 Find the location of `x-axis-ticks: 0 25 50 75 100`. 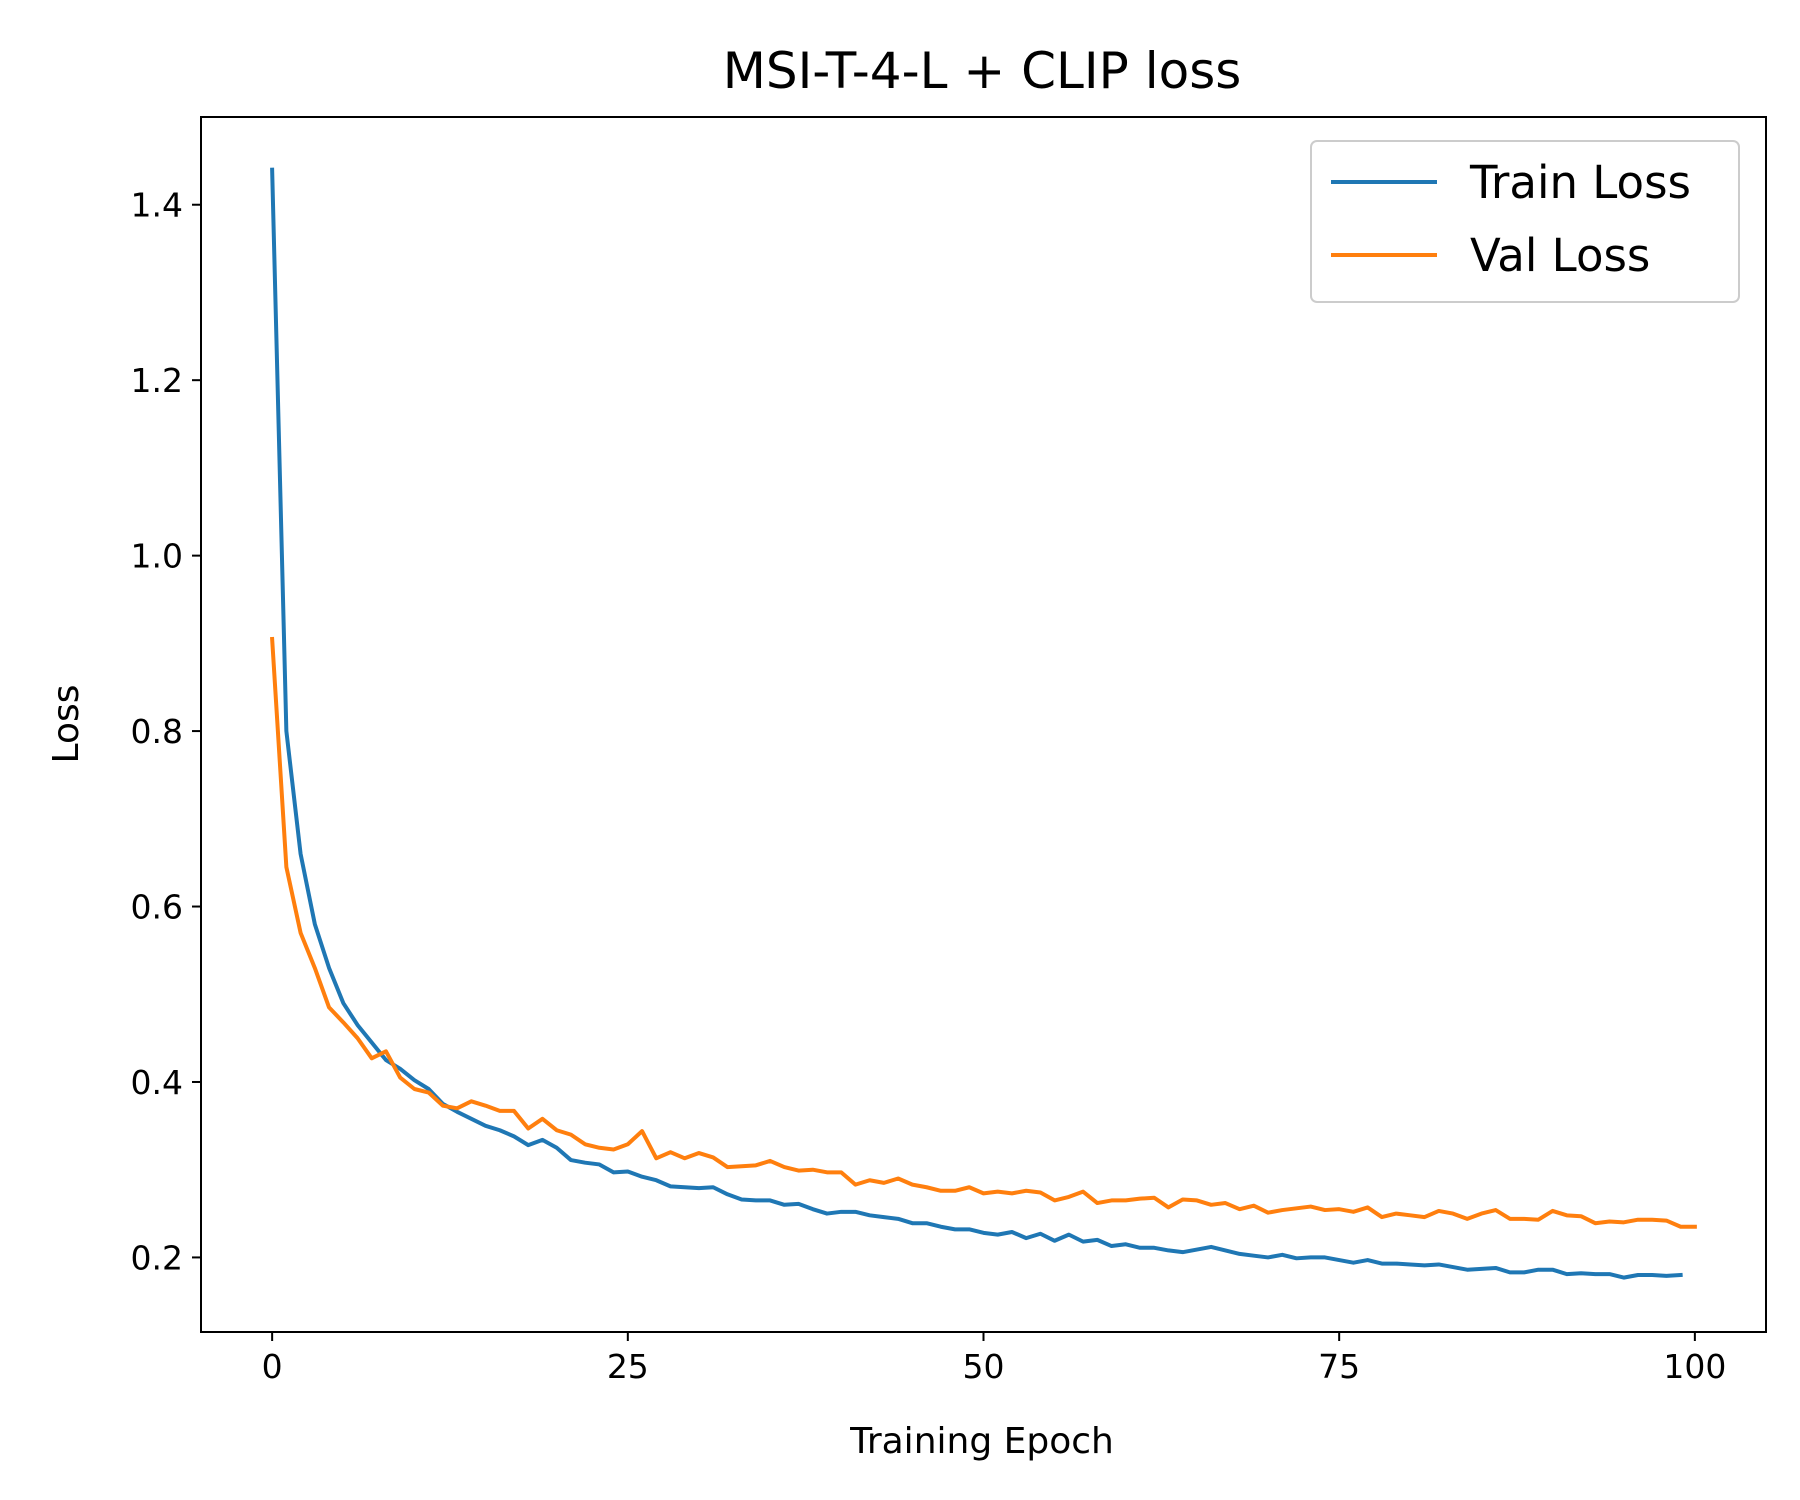

x-axis-ticks: 0 25 50 75 100 is located at coordinates (994, 1359).